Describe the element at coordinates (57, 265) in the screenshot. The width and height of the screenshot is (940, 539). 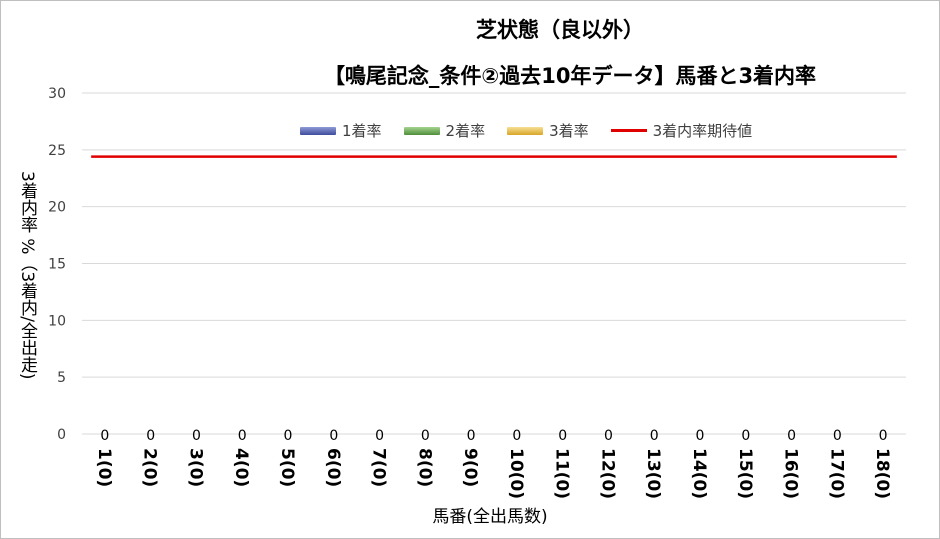
I see `y-tick-label-15: 15` at that location.